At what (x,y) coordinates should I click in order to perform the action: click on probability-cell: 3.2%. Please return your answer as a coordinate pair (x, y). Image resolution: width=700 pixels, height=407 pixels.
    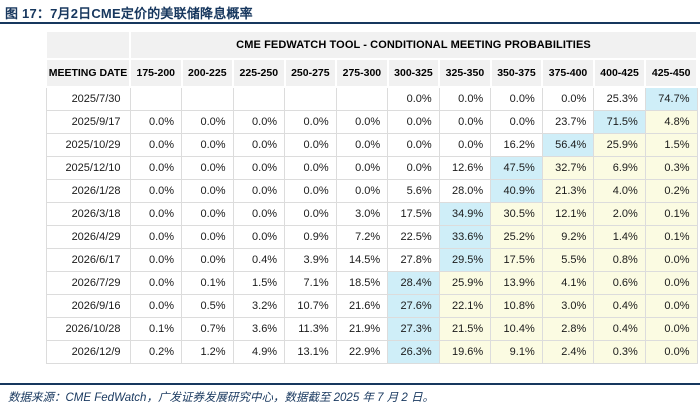
    Looking at the image, I should click on (259, 306).